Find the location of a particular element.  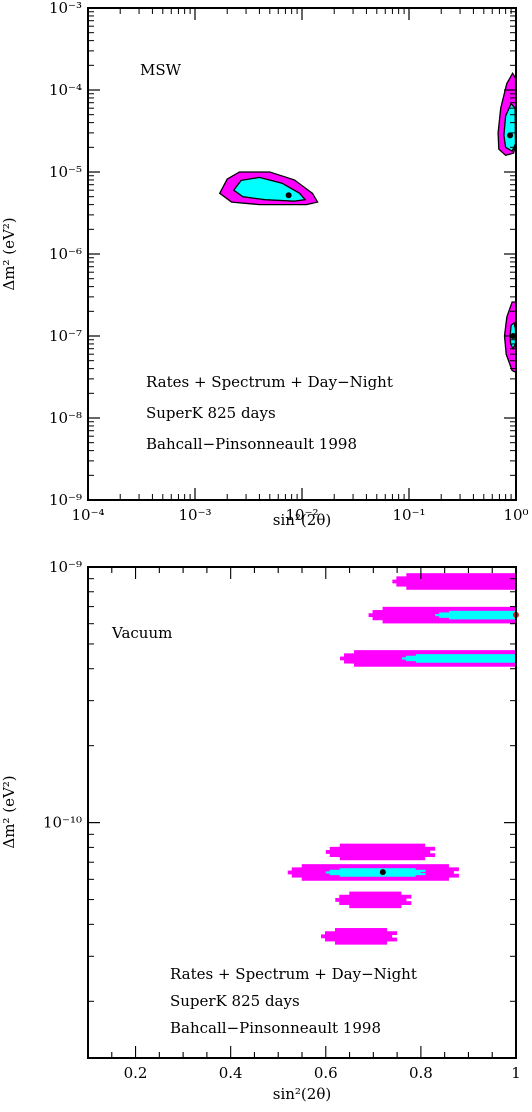

vacuum-x-tick-label: 0.6 is located at coordinates (326, 1073).